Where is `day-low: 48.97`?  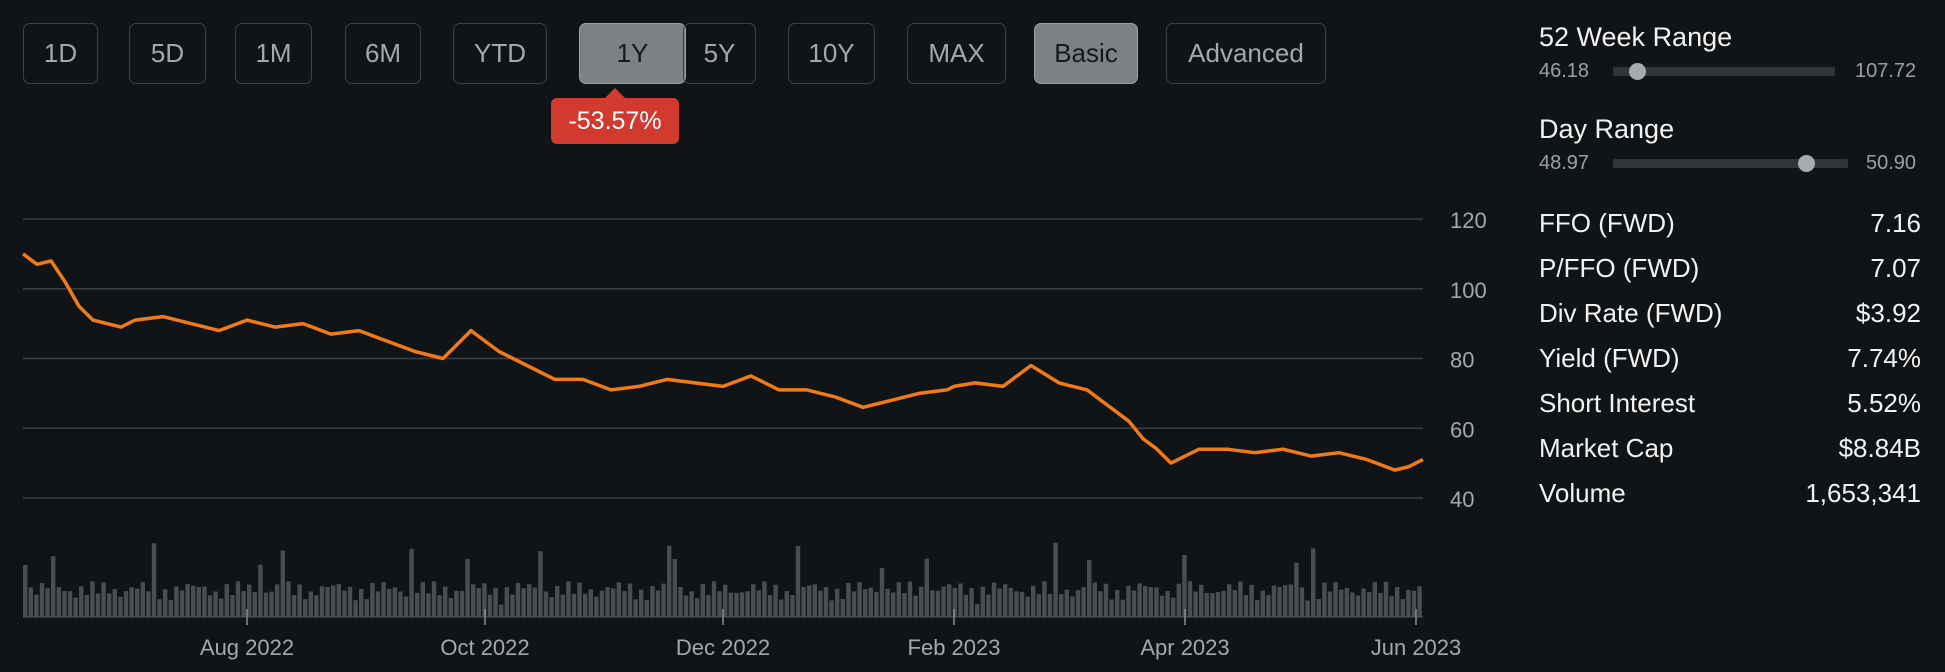
day-low: 48.97 is located at coordinates (1564, 163).